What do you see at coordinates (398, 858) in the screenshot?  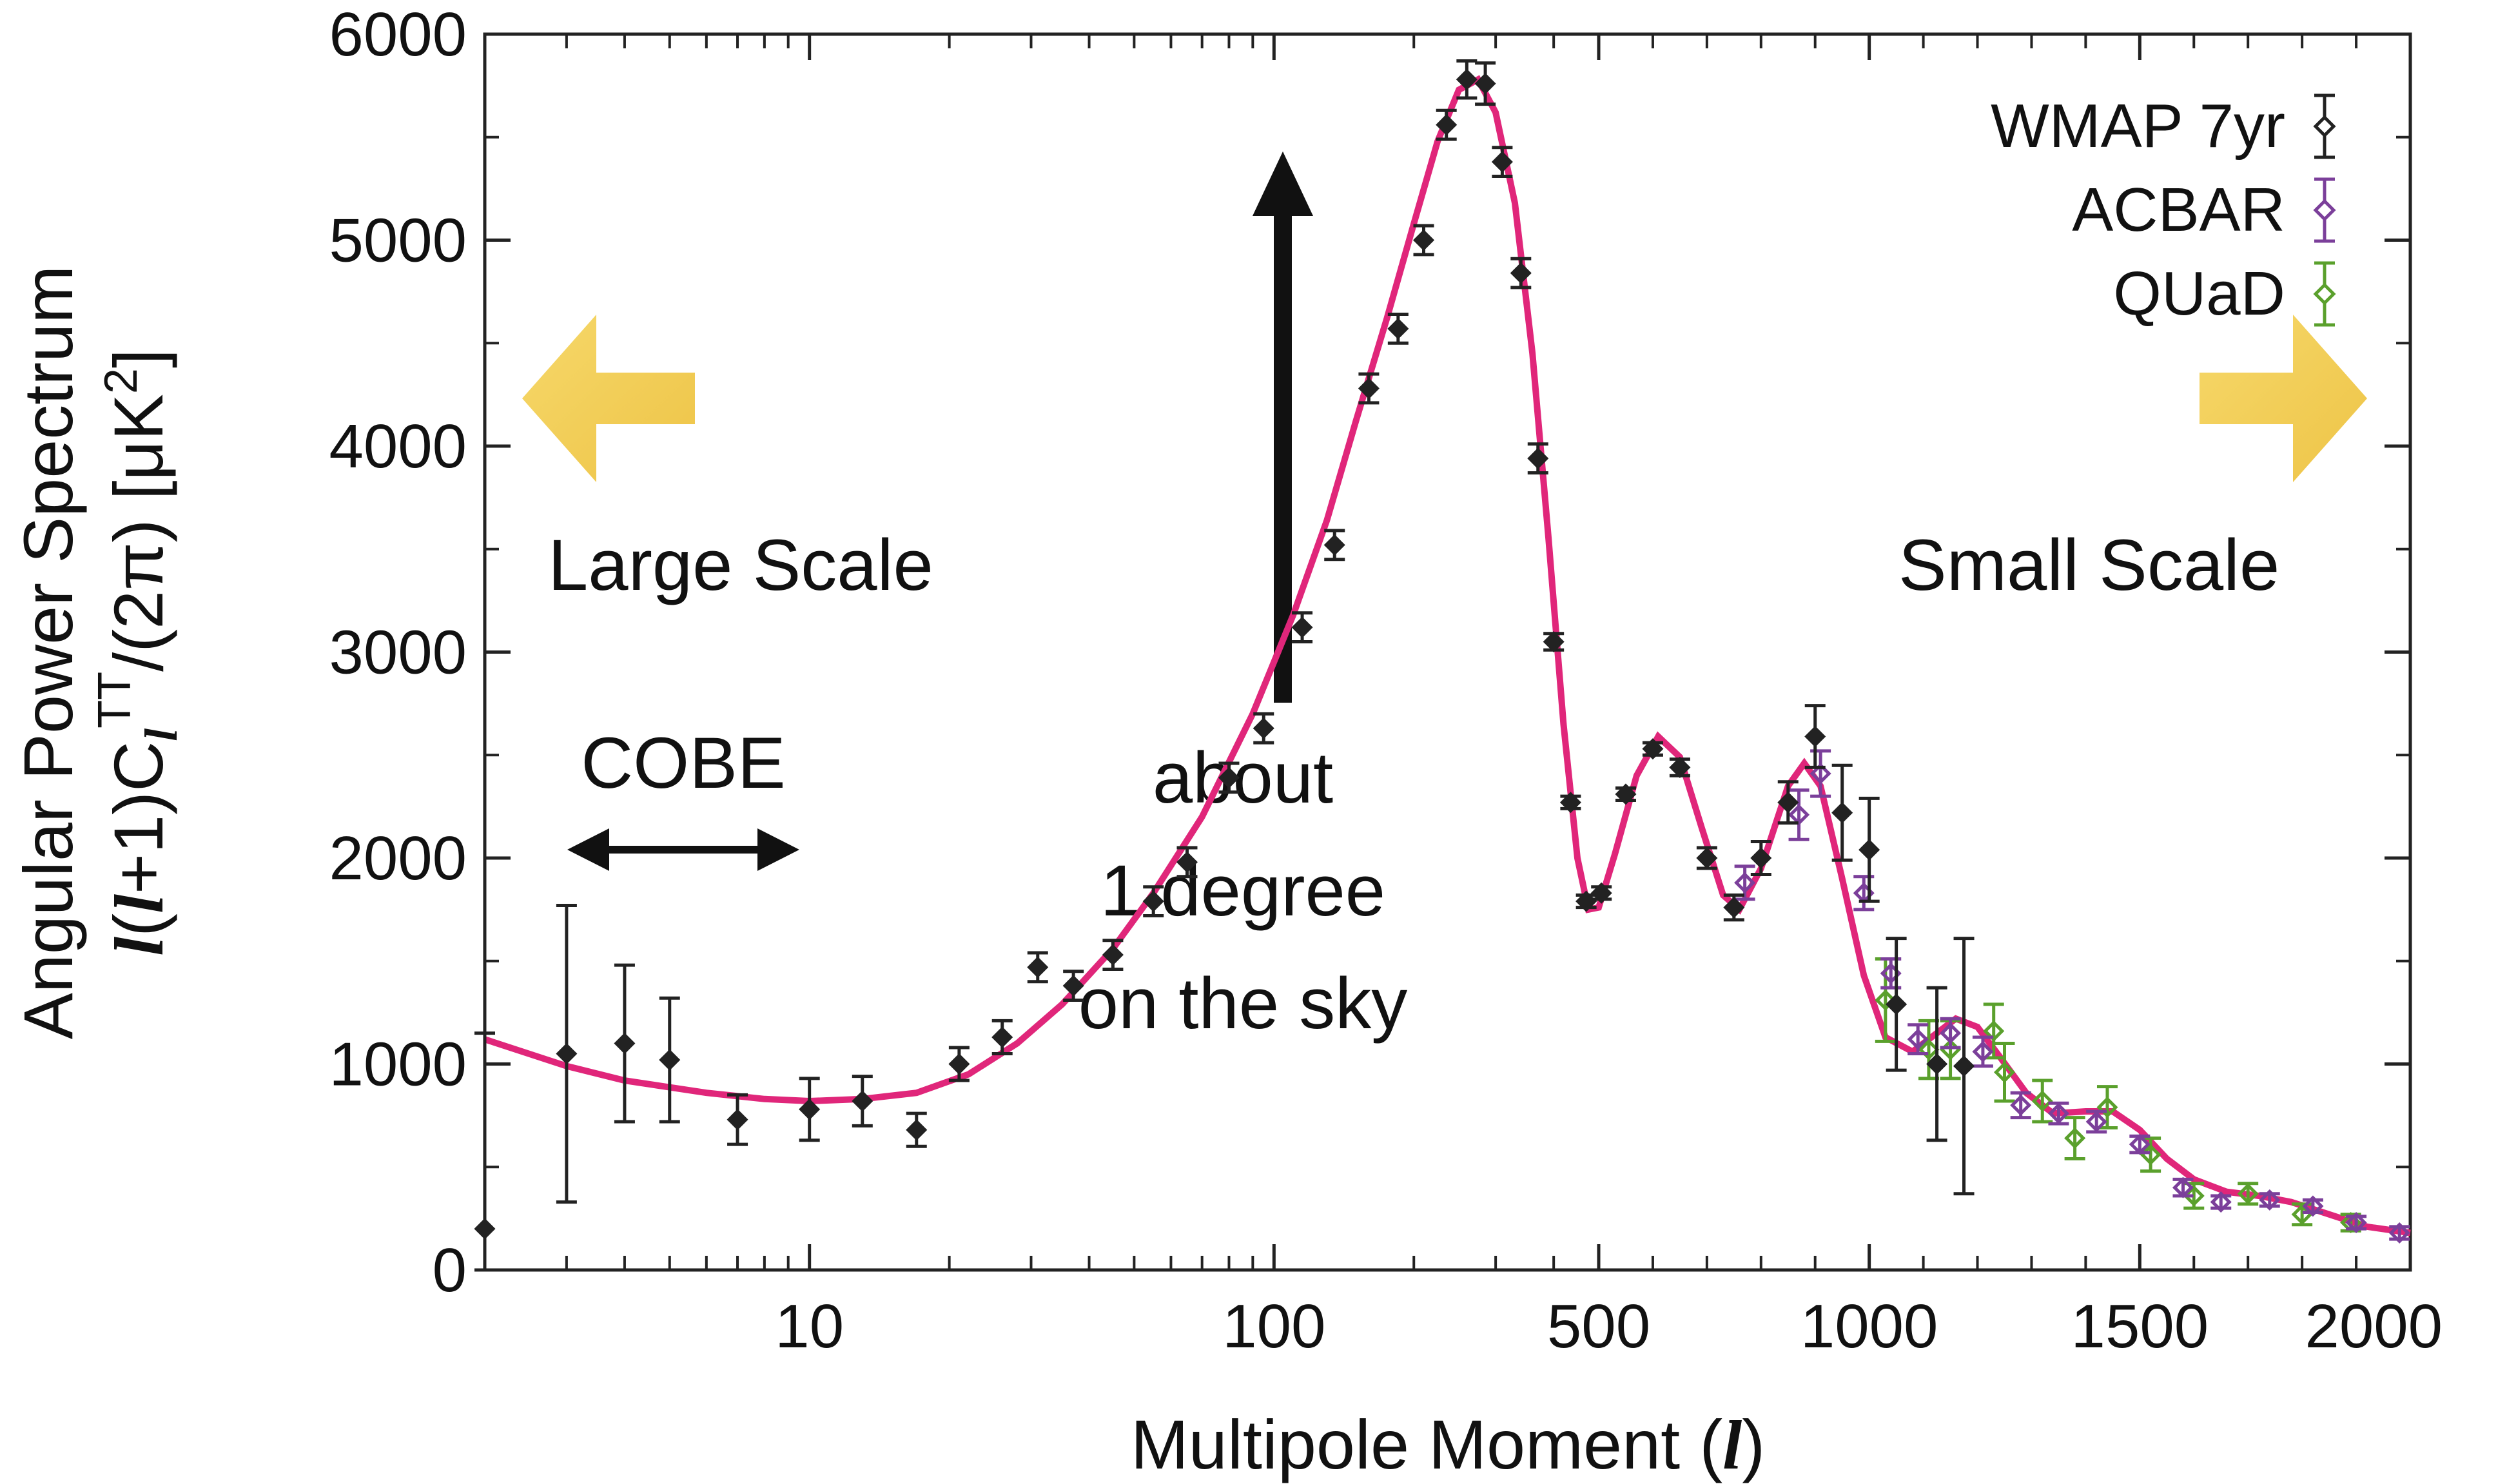 I see `y-tick-label: 2000` at bounding box center [398, 858].